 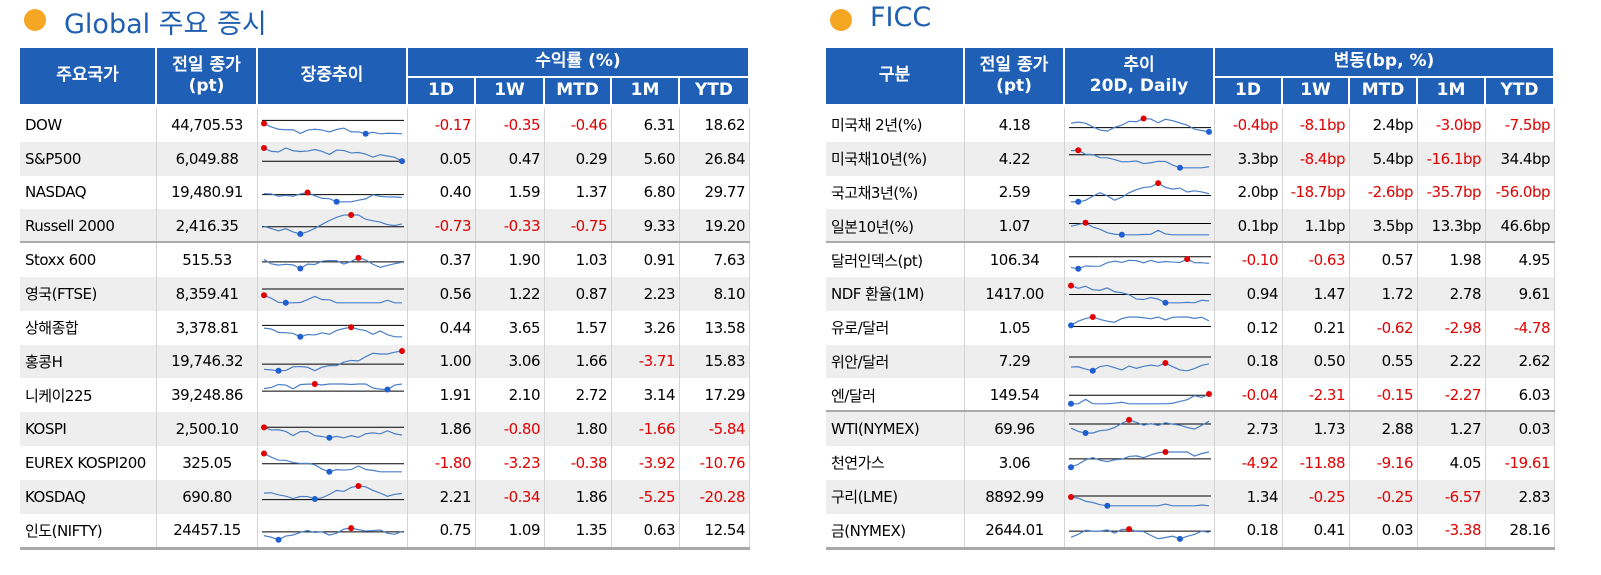 What do you see at coordinates (1520, 395) in the screenshot?
I see `table-cell: 6.03` at bounding box center [1520, 395].